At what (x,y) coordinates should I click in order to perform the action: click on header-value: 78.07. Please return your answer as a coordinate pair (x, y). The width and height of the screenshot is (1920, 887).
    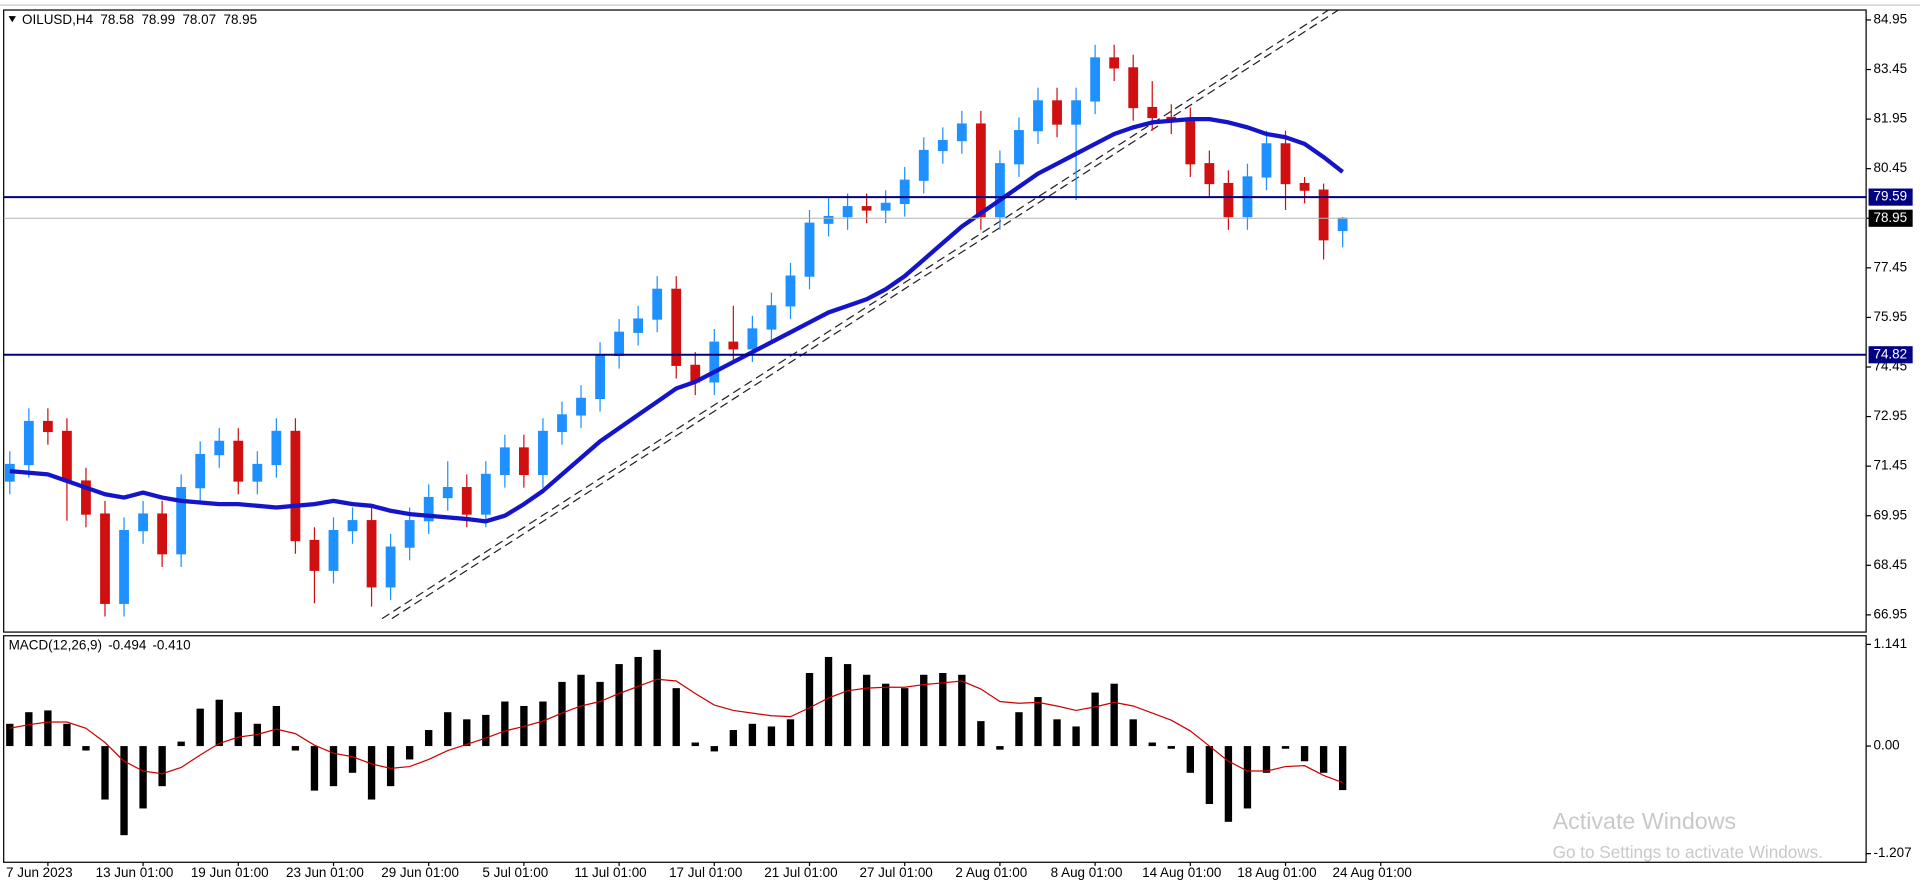
    Looking at the image, I should click on (199, 18).